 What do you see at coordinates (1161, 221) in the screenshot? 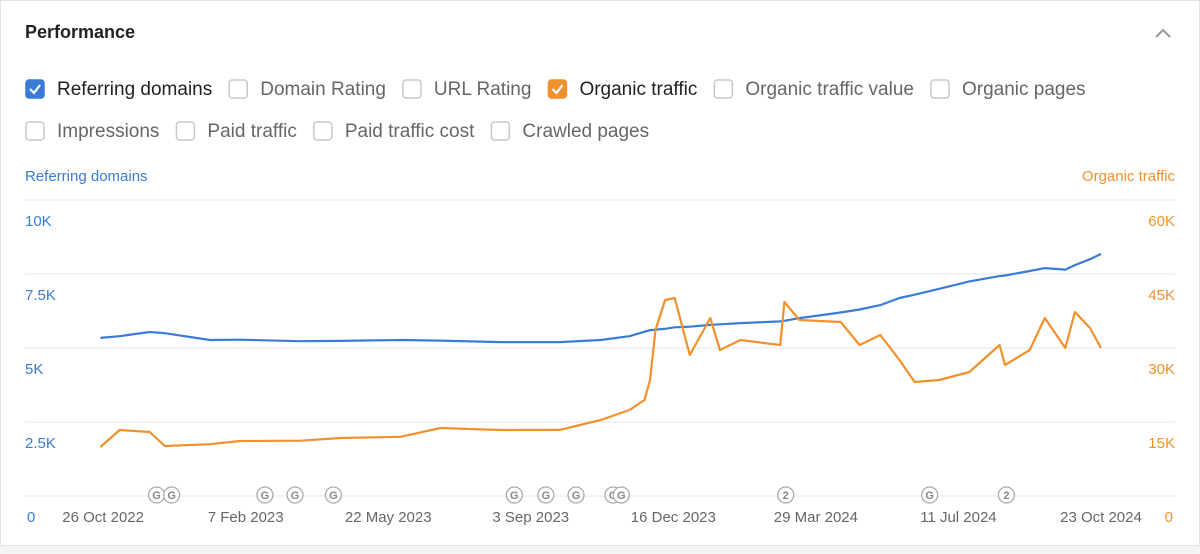
I see `y2-tick-label: 60K` at bounding box center [1161, 221].